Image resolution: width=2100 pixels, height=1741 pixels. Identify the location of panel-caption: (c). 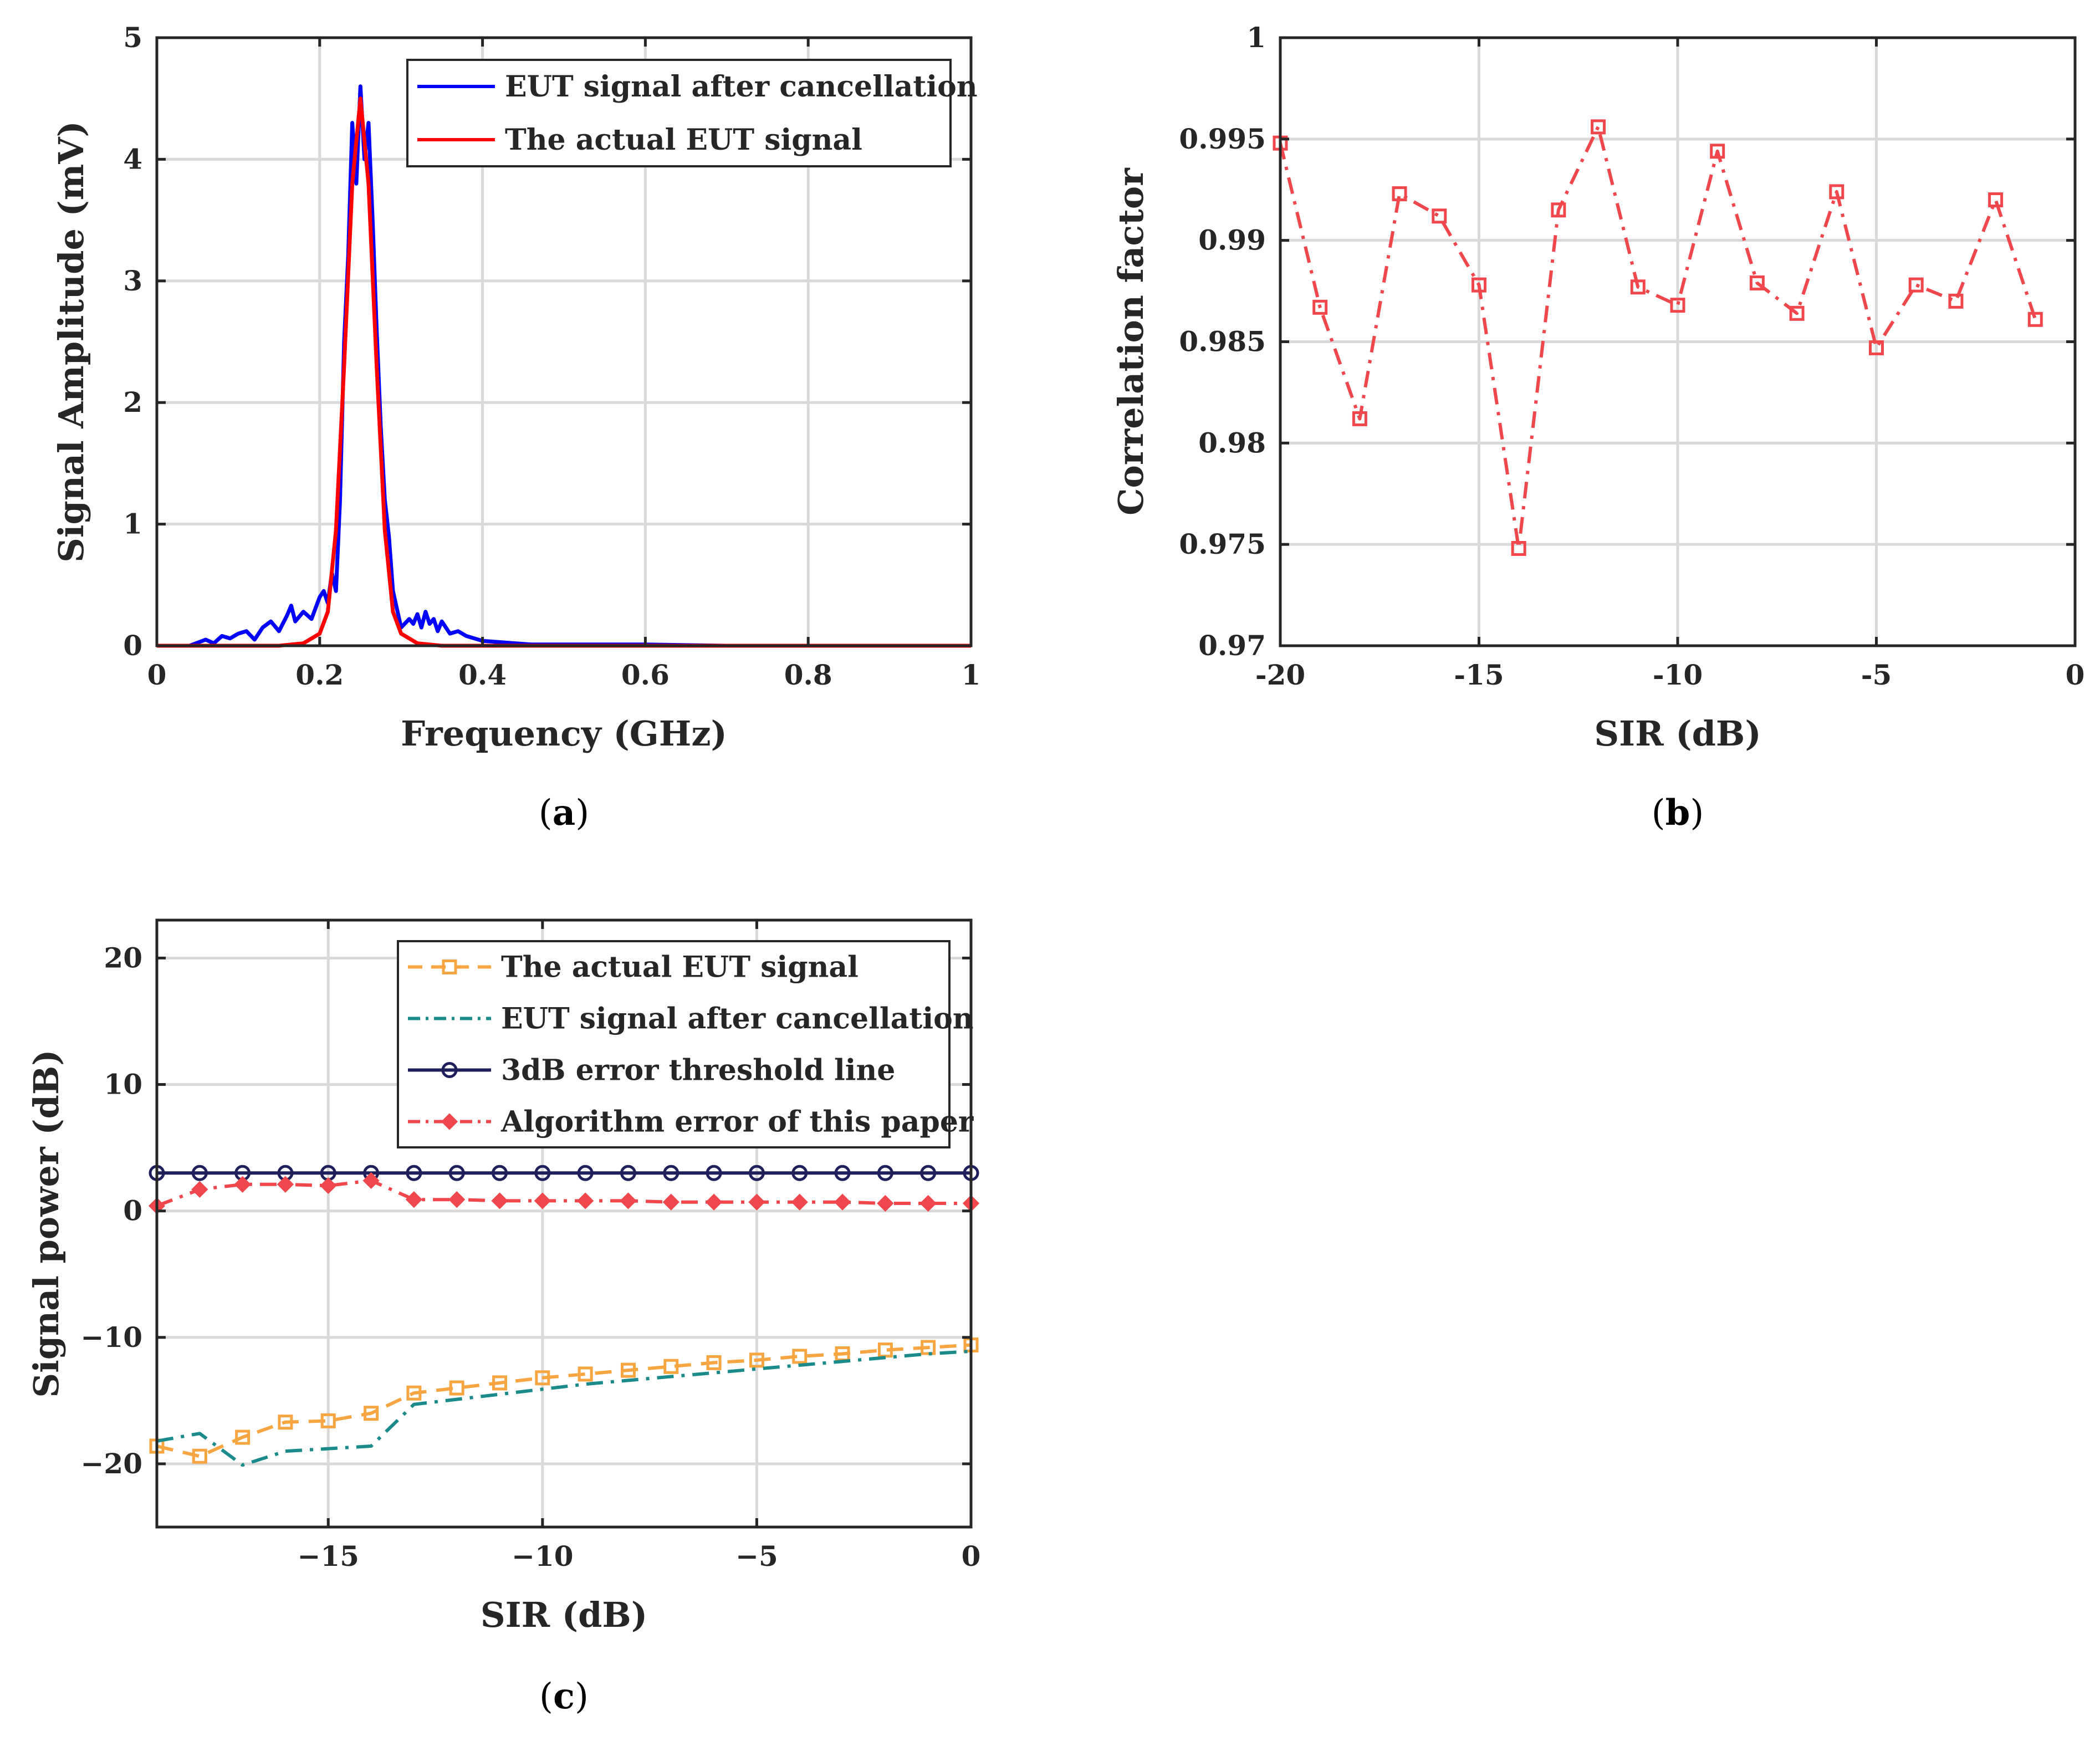
(564, 1696).